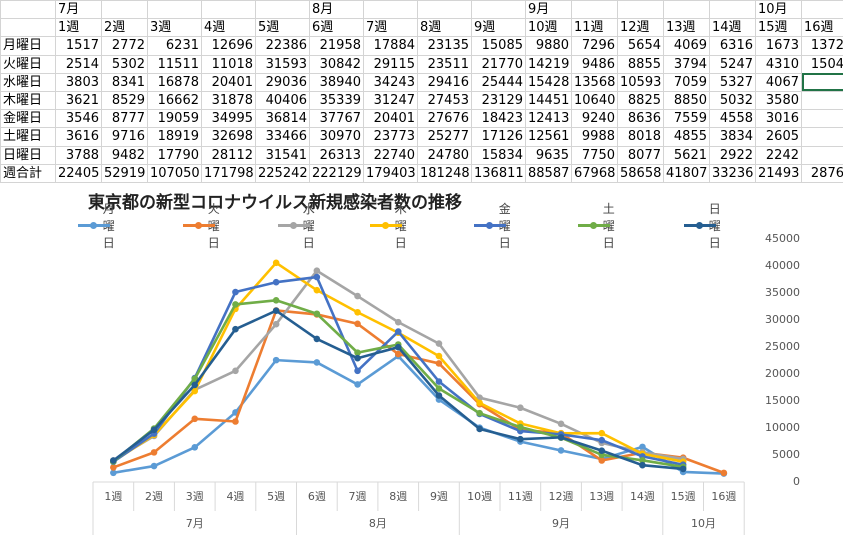  Describe the element at coordinates (444, 137) in the screenshot. I see `value-cell: 25277` at that location.